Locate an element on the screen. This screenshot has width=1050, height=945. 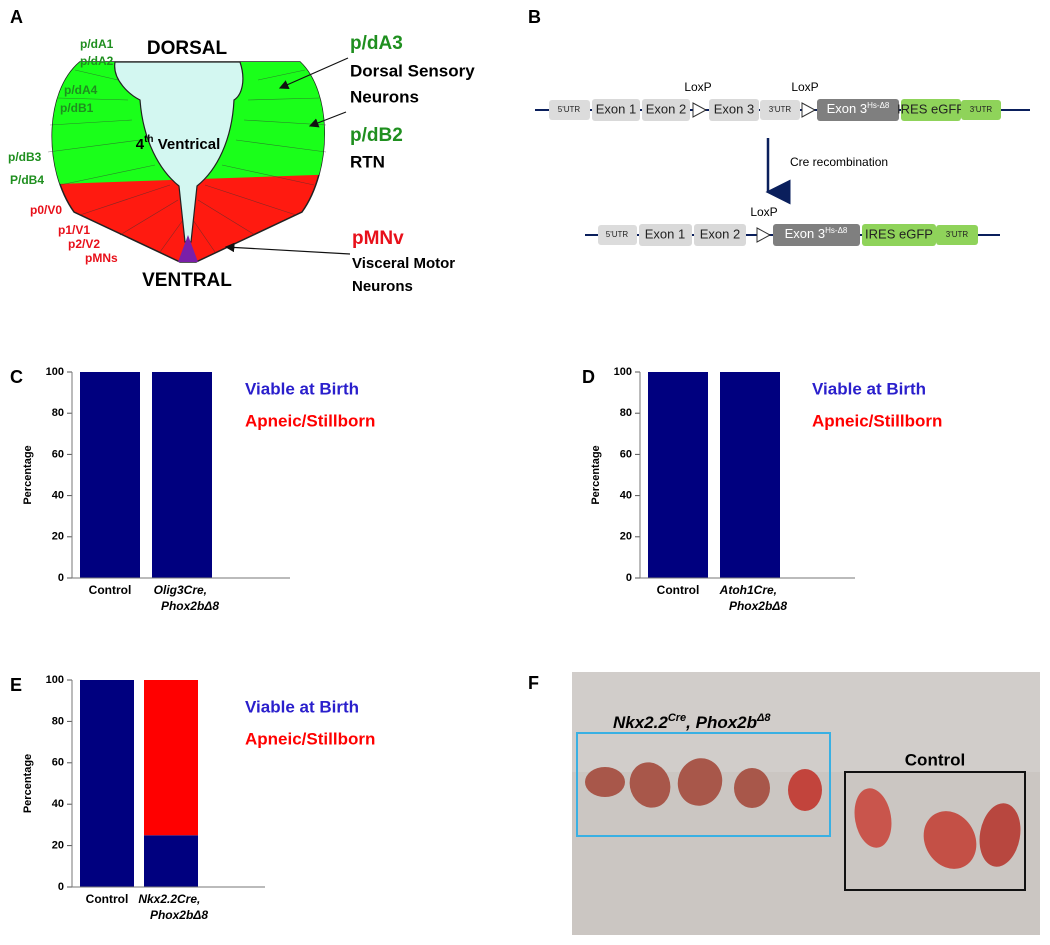
box-label: Exon 3Hs-Δ8 is located at coordinates (816, 234).